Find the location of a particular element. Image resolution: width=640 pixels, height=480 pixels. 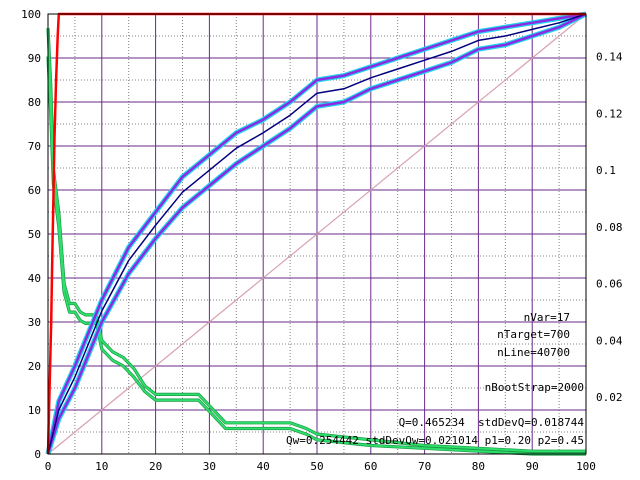

x-tick-label: 60 is located at coordinates (370, 466).